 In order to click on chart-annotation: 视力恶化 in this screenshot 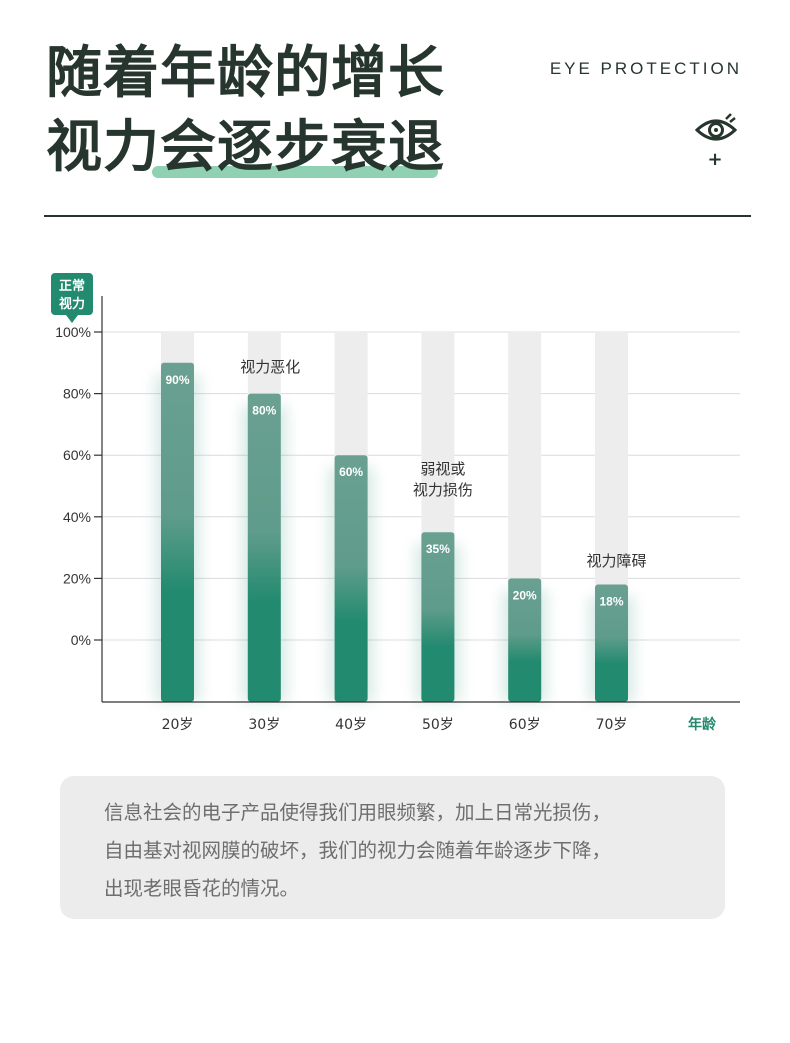, I will do `click(270, 367)`.